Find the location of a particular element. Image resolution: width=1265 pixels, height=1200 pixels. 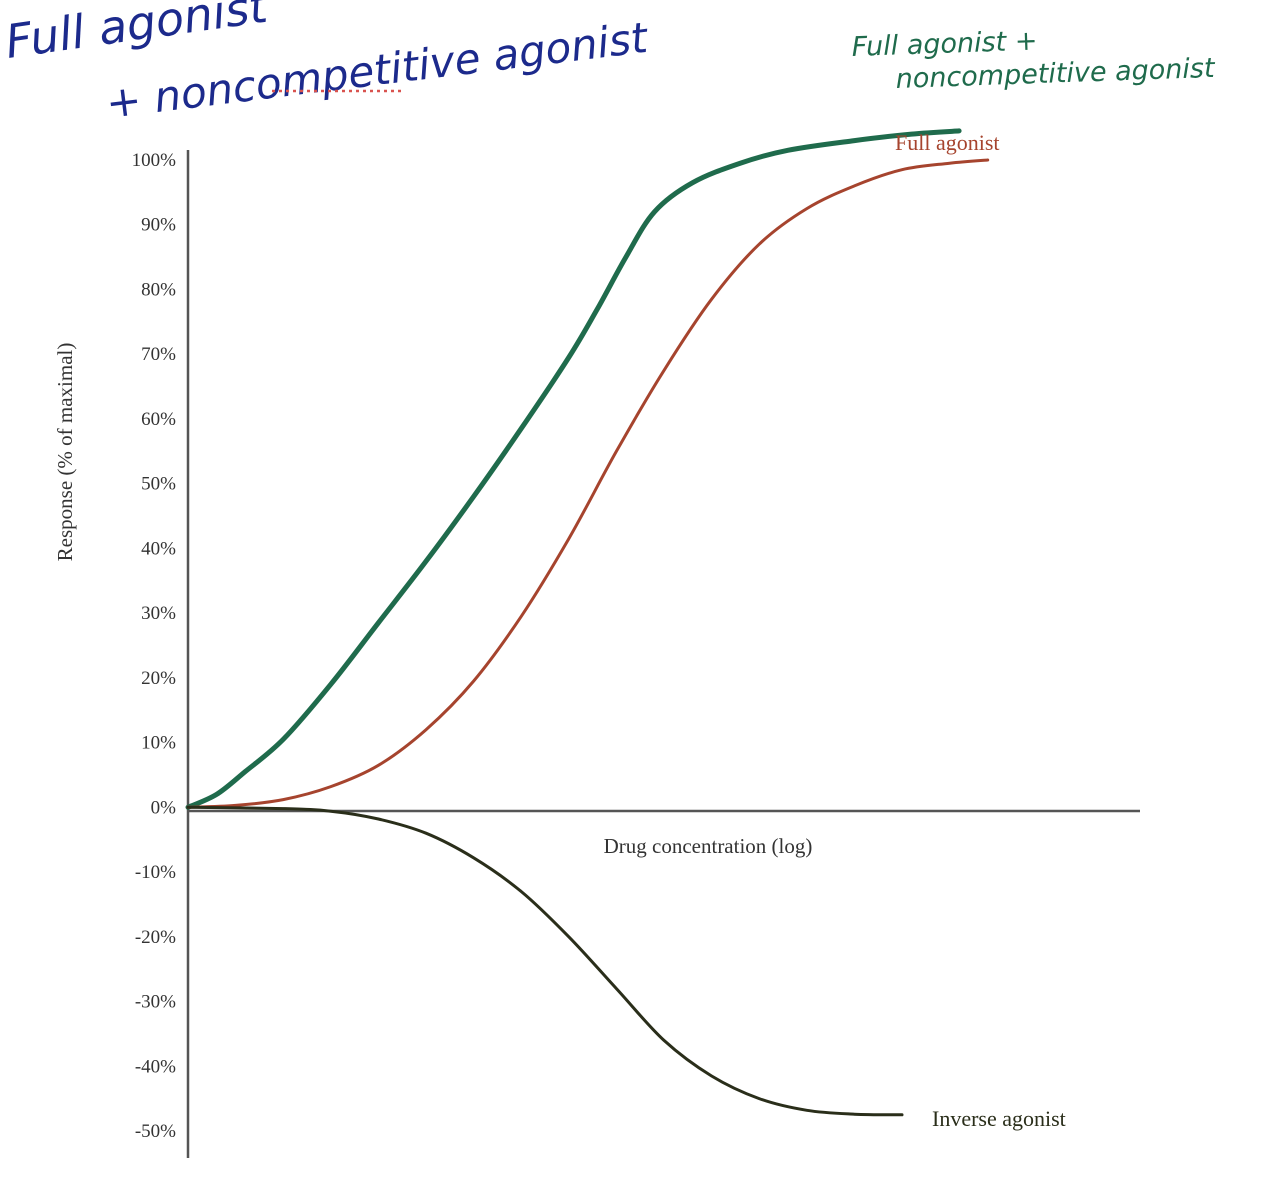

y-axis-title: Response (% of maximal) is located at coordinates (65, 452).